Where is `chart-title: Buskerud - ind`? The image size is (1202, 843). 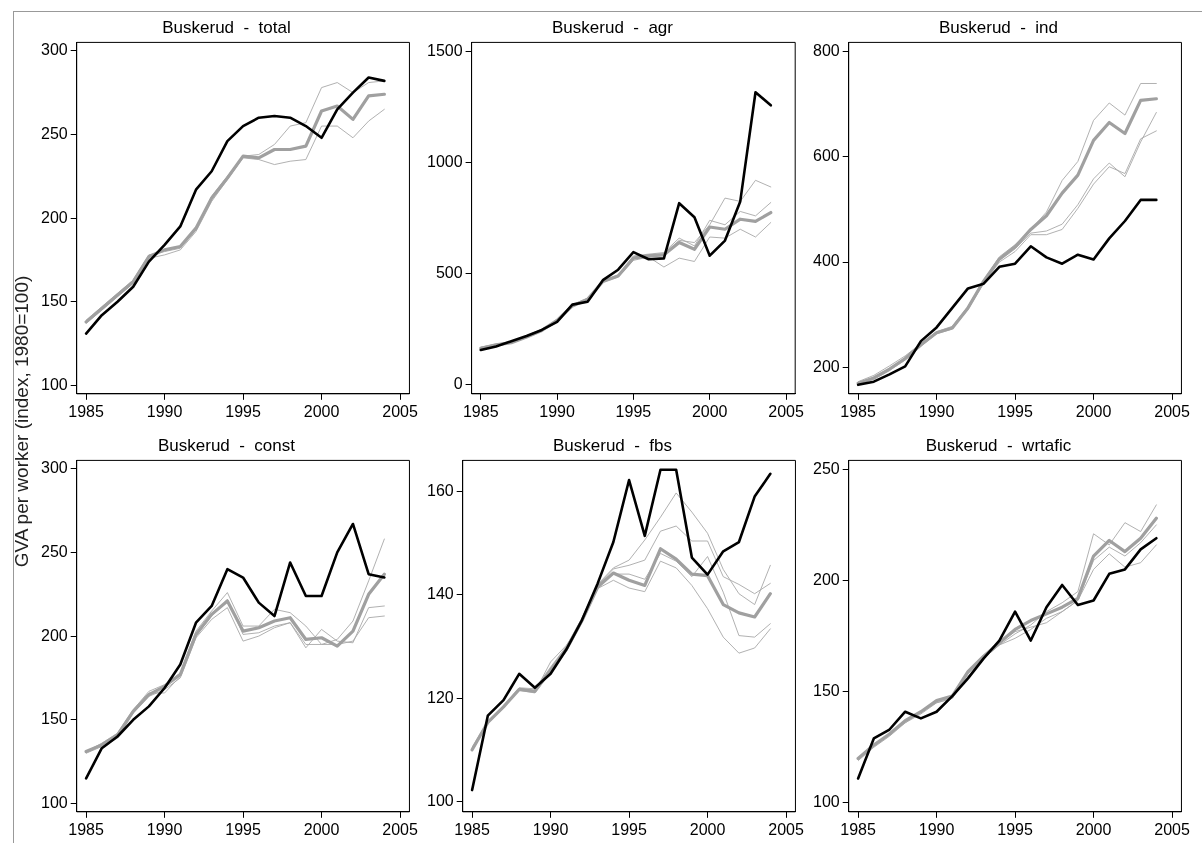 chart-title: Buskerud - ind is located at coordinates (998, 27).